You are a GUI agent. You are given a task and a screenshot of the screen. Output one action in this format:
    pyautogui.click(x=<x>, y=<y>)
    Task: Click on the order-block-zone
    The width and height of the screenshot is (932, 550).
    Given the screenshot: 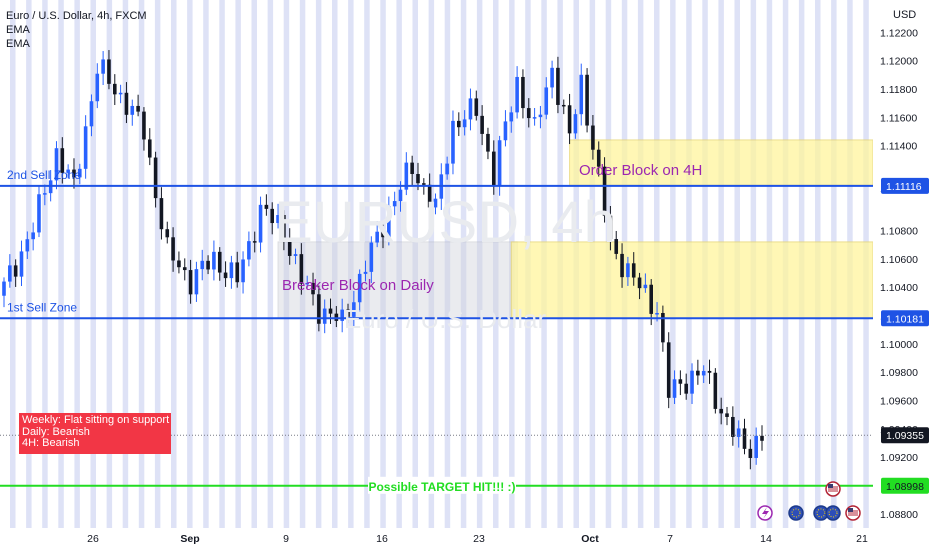 What is the action you would take?
    pyautogui.click(x=721, y=162)
    